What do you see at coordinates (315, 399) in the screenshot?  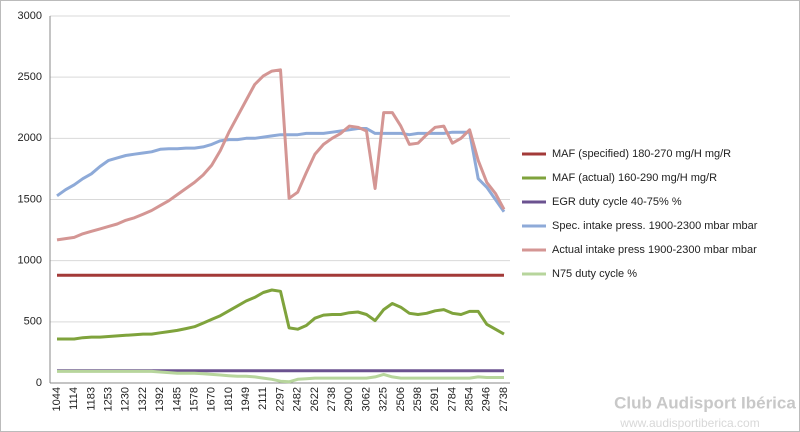 I see `x-tick-label: 2622` at bounding box center [315, 399].